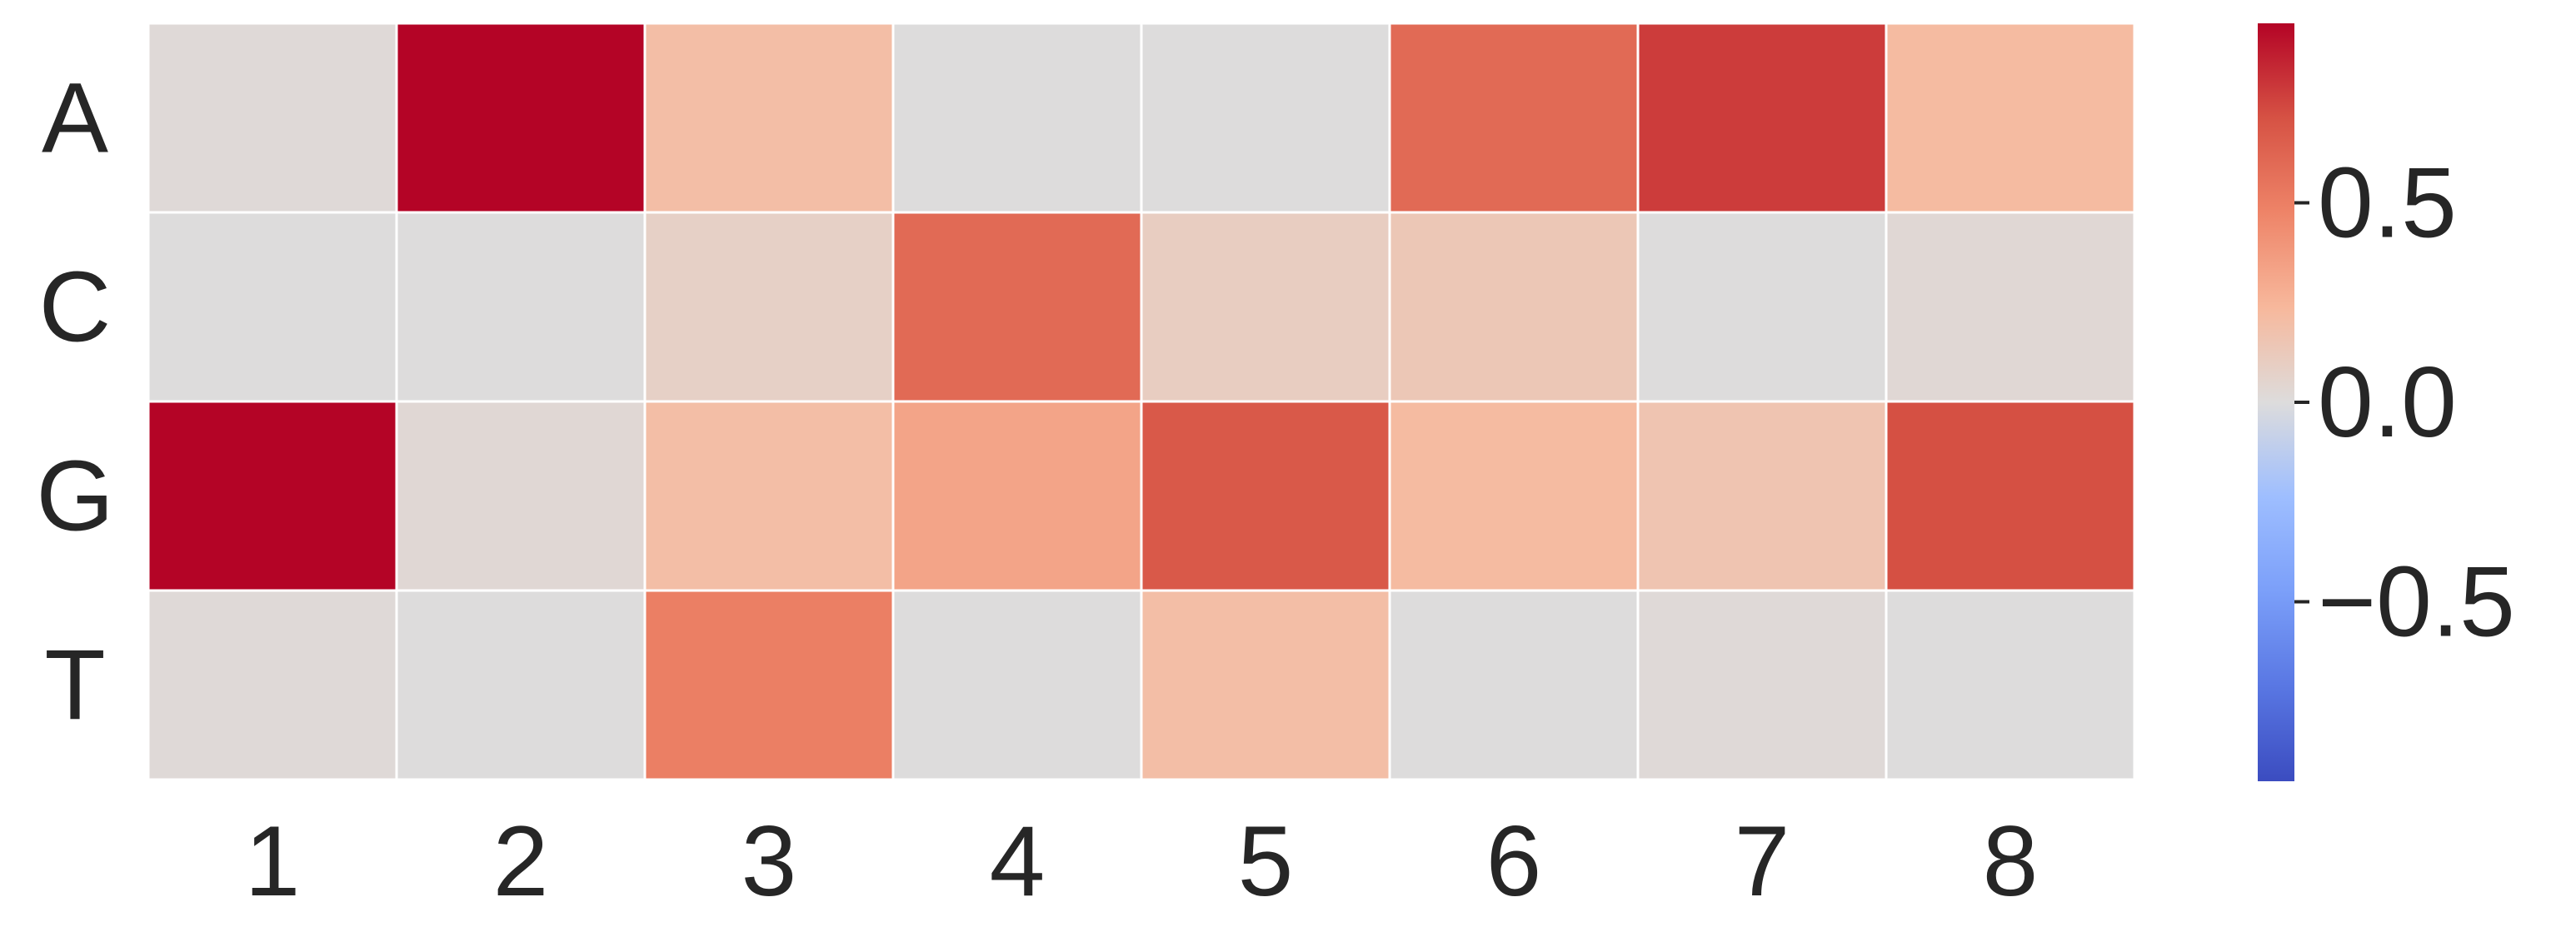 The image size is (2576, 942). I want to click on column-label-1: 1, so click(273, 861).